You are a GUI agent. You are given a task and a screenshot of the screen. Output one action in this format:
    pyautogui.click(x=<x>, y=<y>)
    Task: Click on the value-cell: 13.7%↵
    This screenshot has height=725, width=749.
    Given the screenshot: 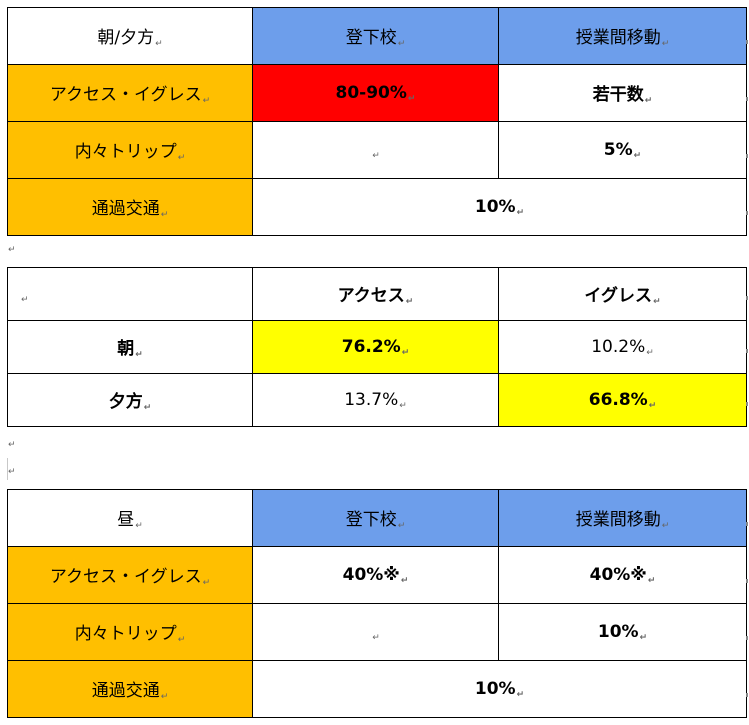 What is the action you would take?
    pyautogui.click(x=375, y=400)
    